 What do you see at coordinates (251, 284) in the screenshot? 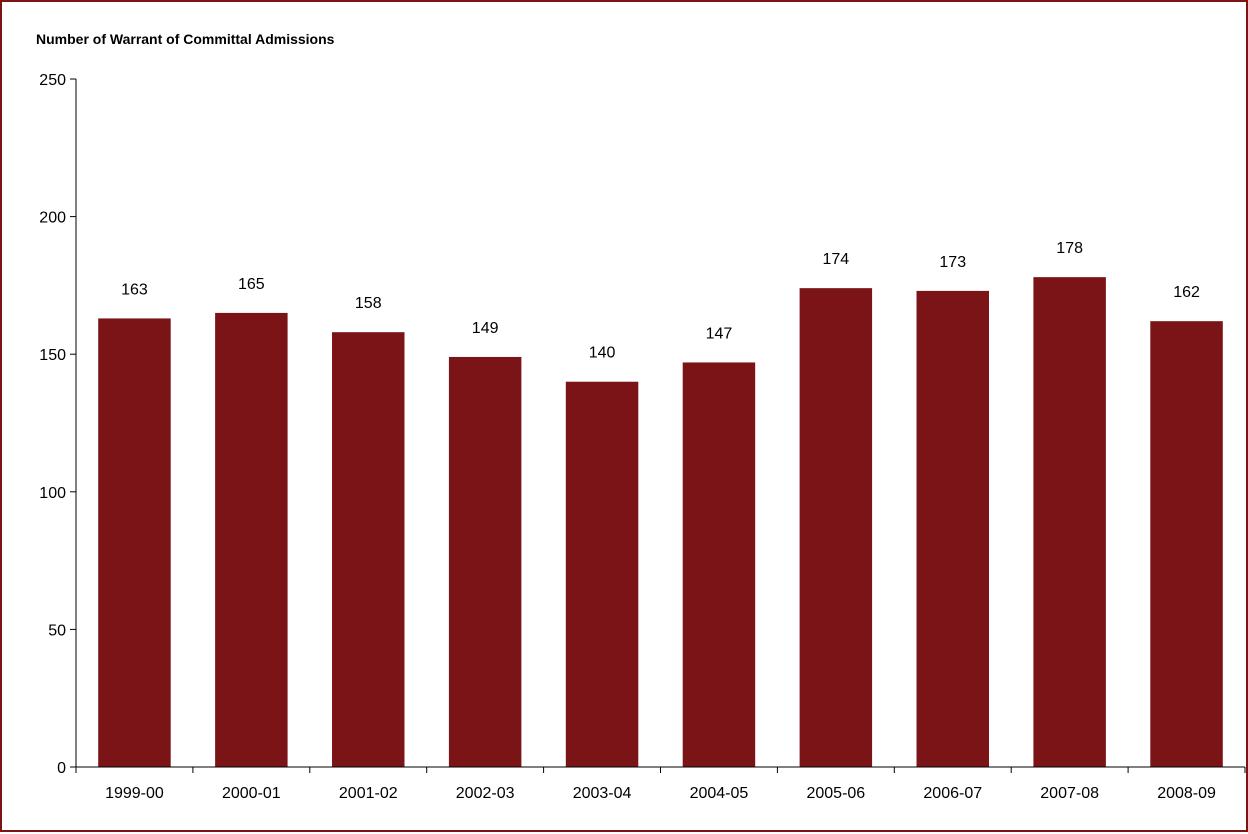
I see `data-label: 165` at bounding box center [251, 284].